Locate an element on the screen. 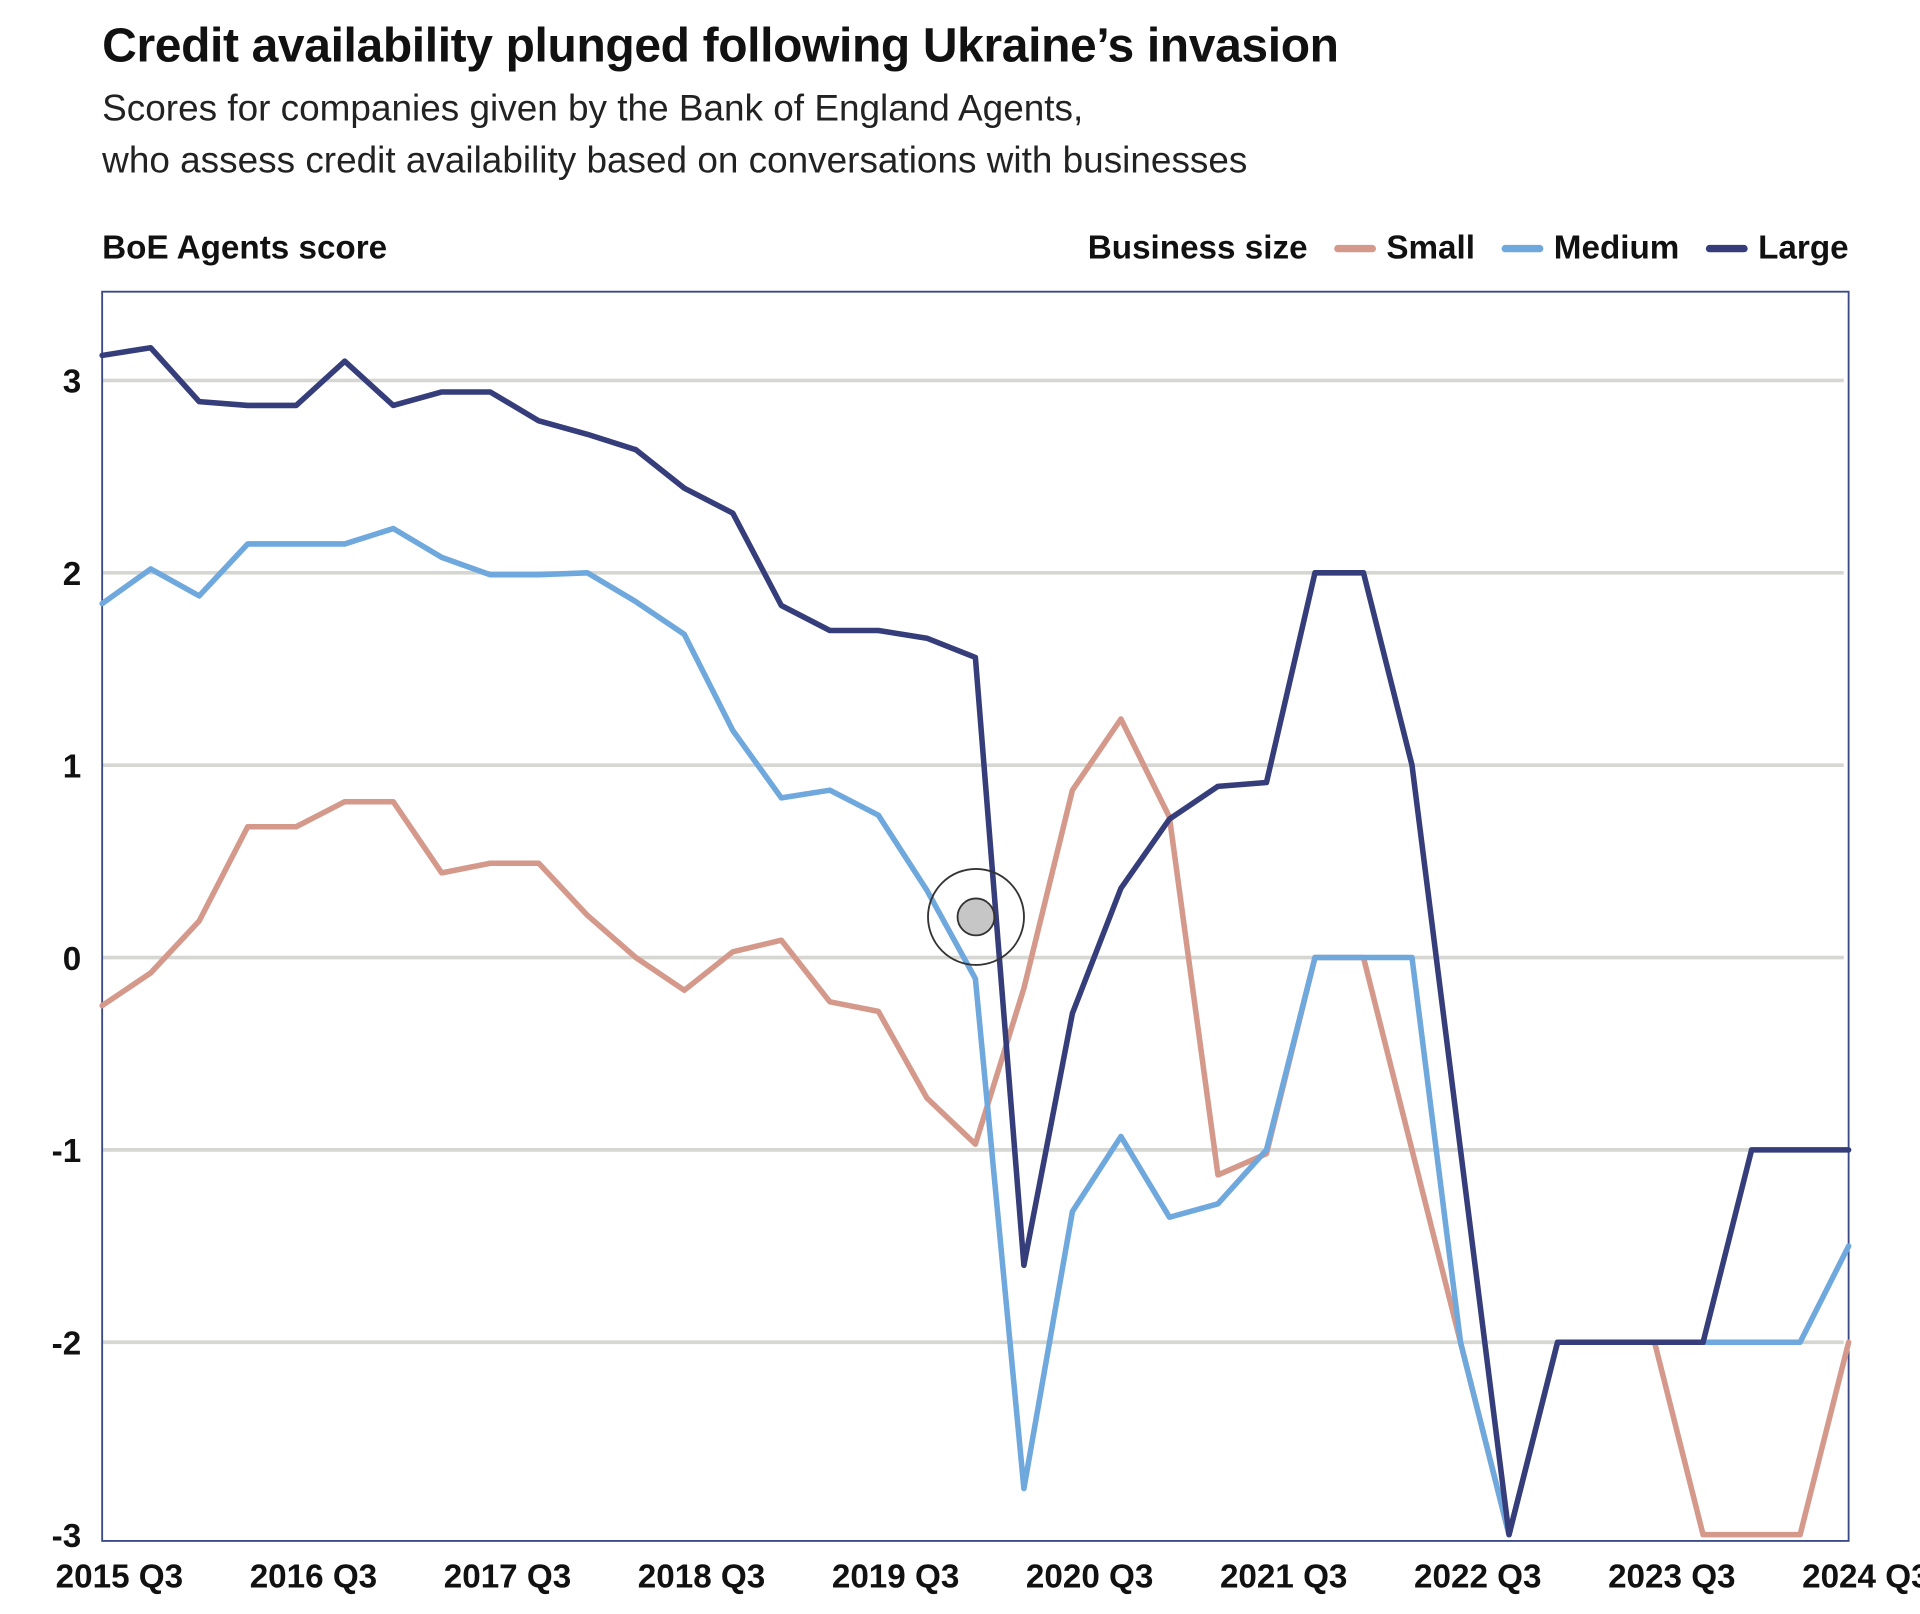  x-tick-label: 2015 Q3 is located at coordinates (119, 1577).